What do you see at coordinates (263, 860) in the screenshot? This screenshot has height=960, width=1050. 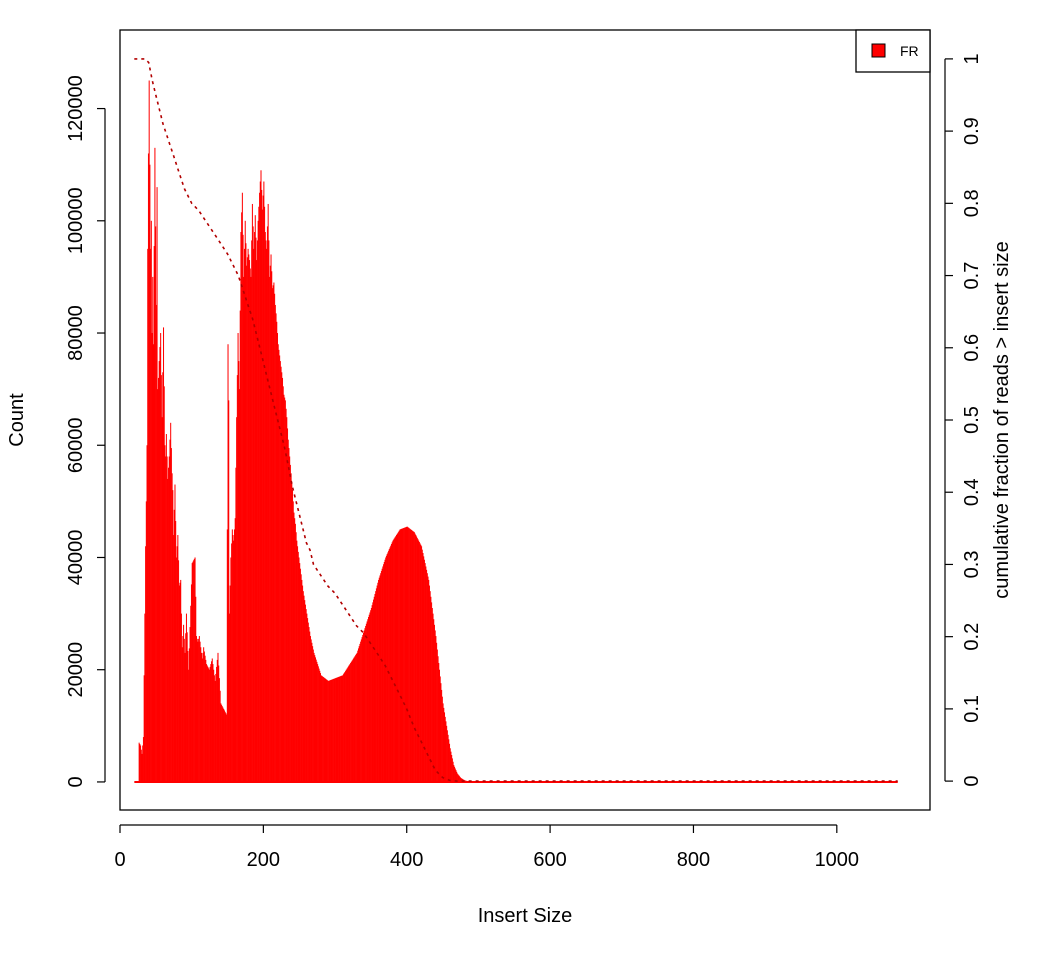 I see `x-tick-label: 200` at bounding box center [263, 860].